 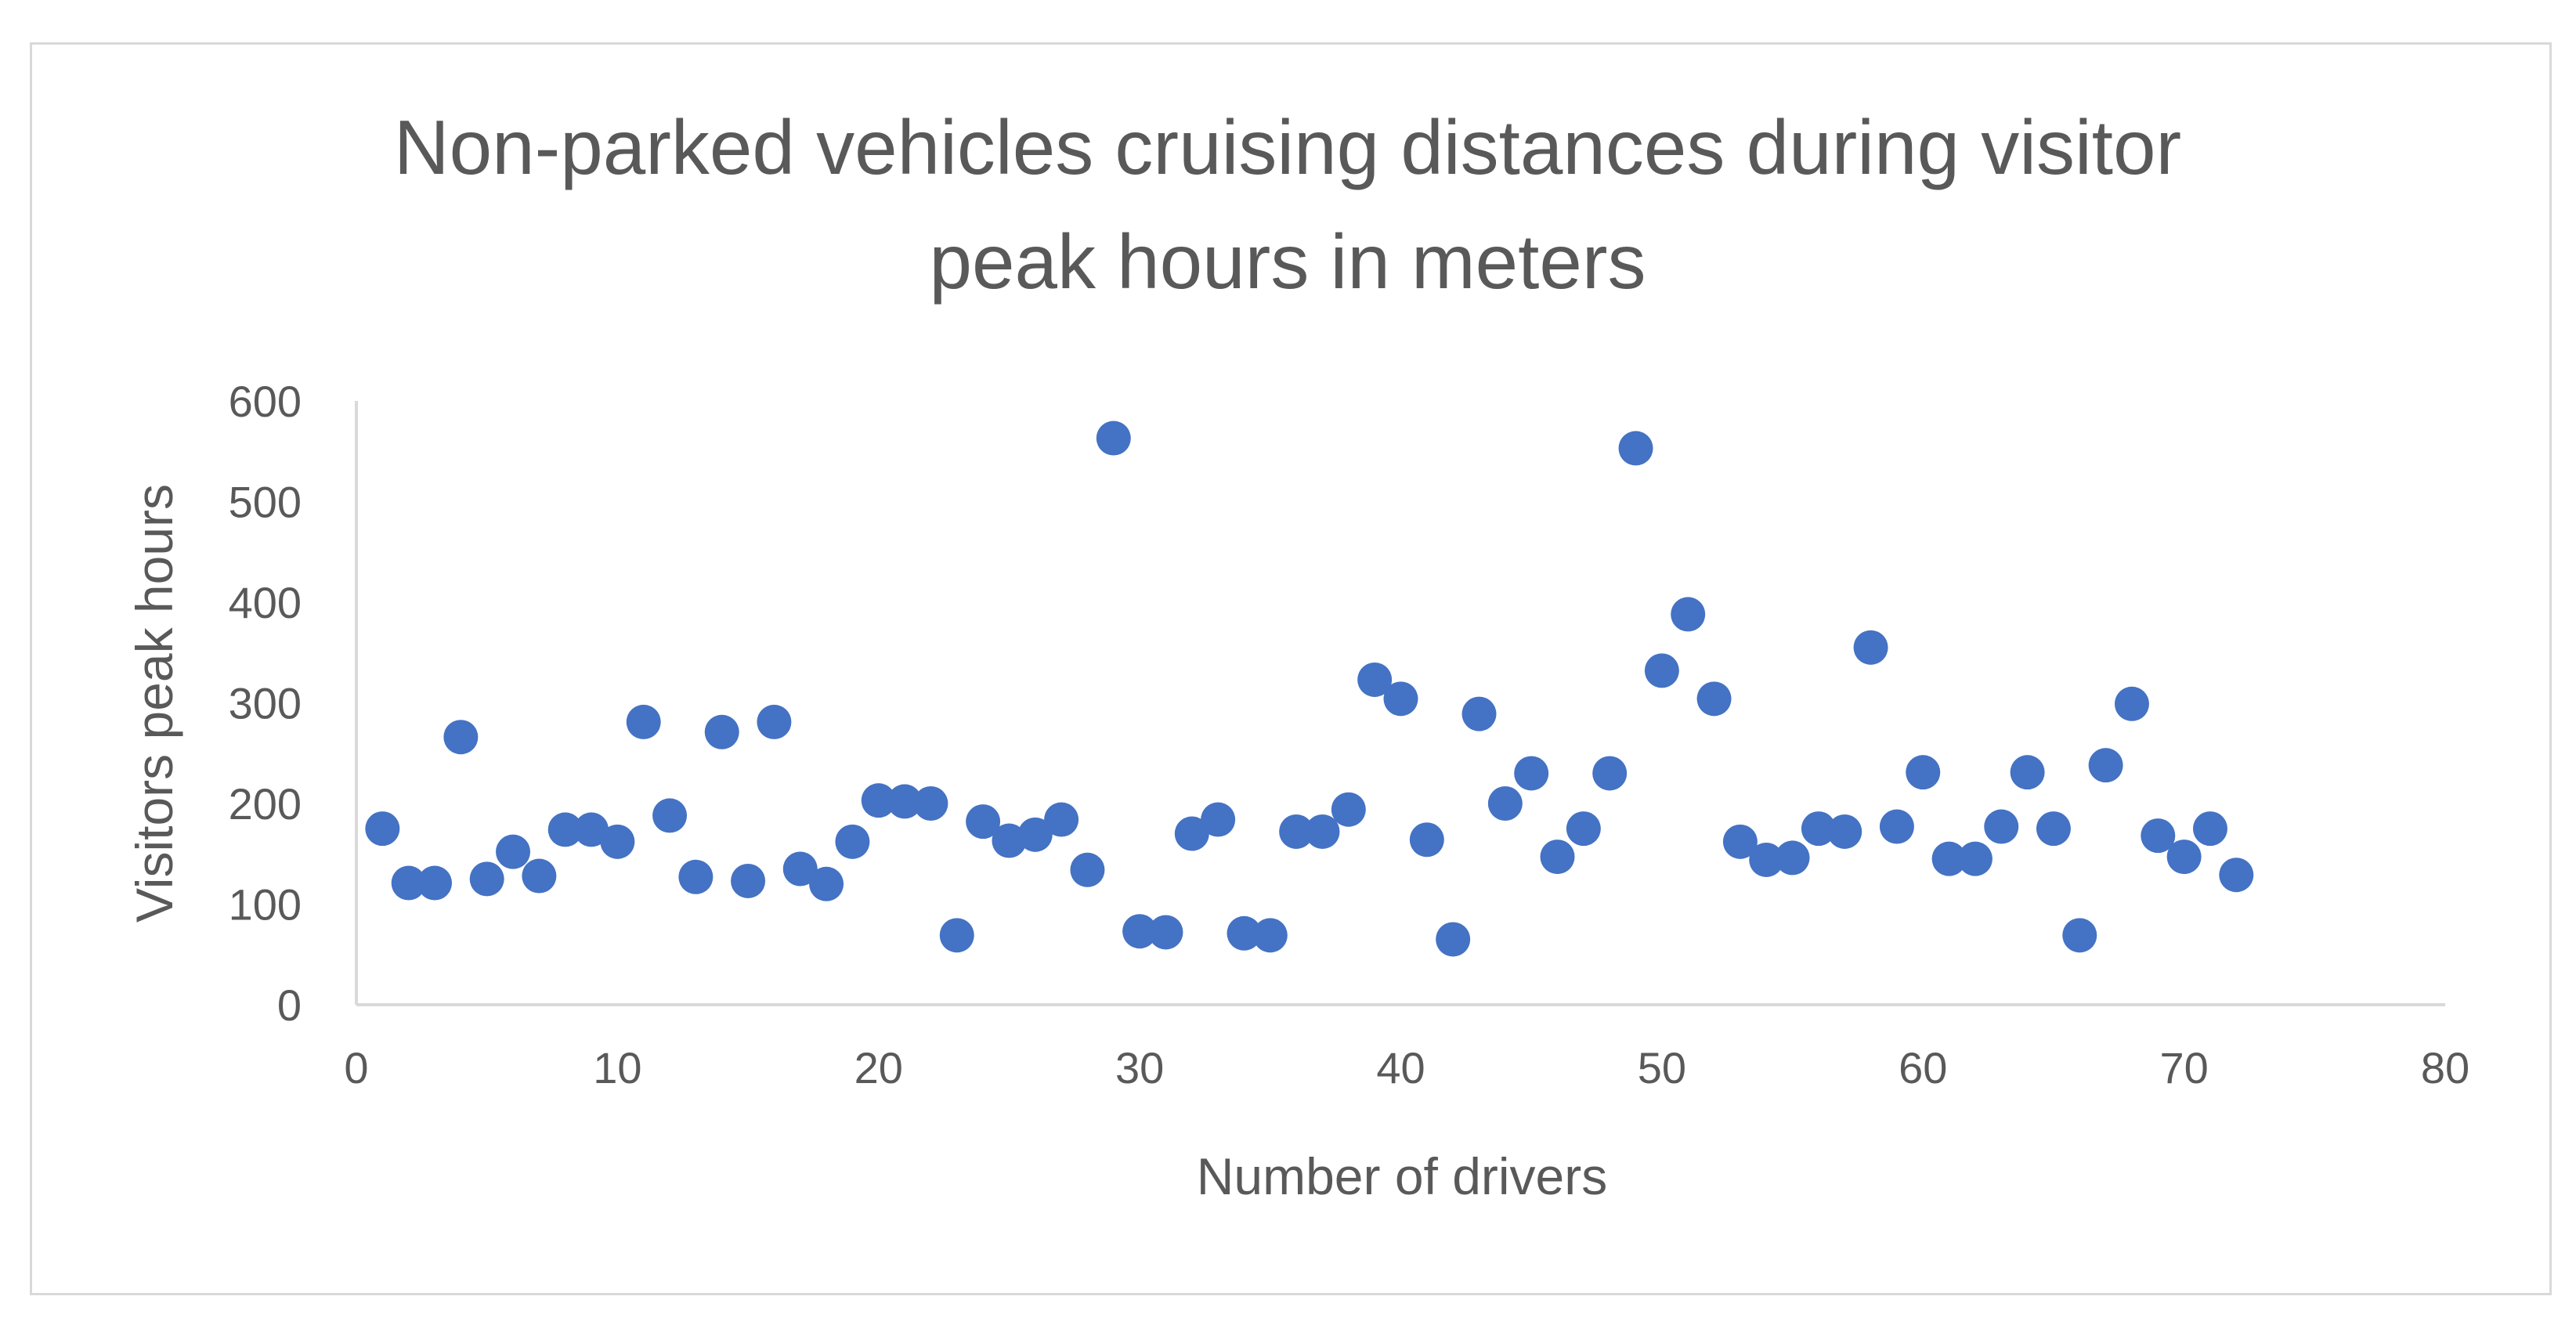 What do you see at coordinates (289, 1005) in the screenshot?
I see `y-tick-label: 0` at bounding box center [289, 1005].